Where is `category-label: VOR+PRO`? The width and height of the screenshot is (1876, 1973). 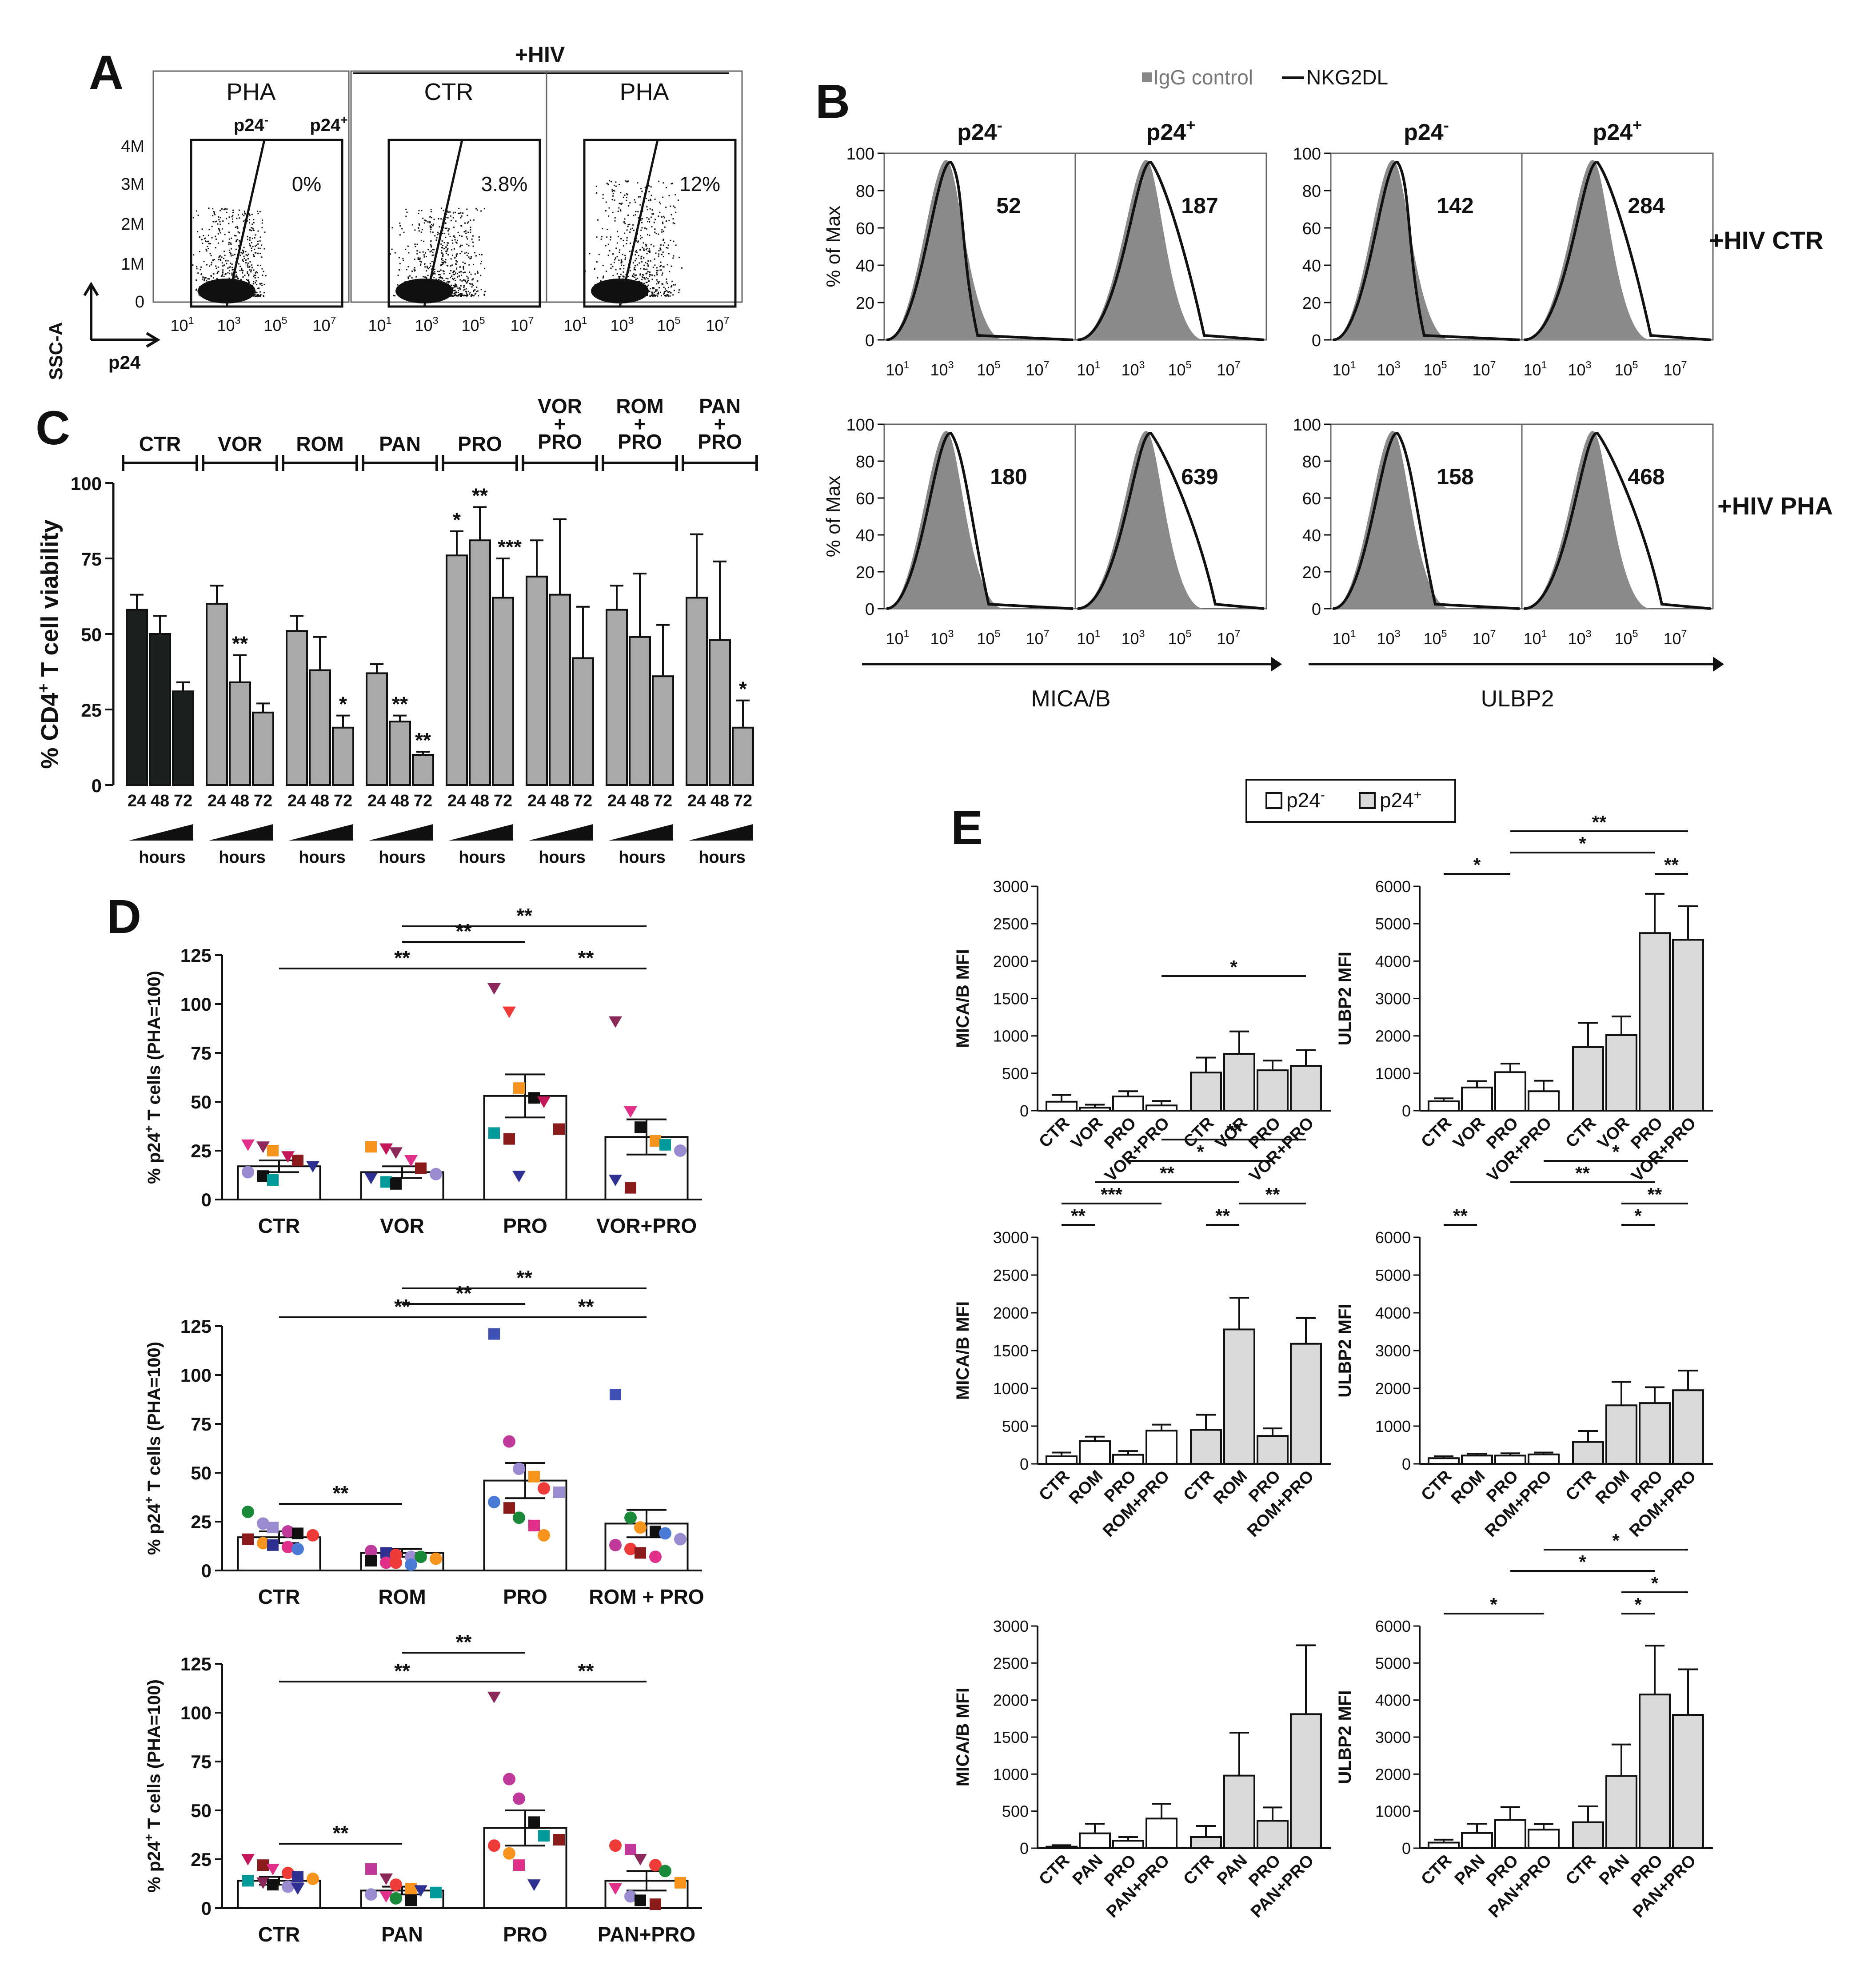 category-label: VOR+PRO is located at coordinates (646, 1225).